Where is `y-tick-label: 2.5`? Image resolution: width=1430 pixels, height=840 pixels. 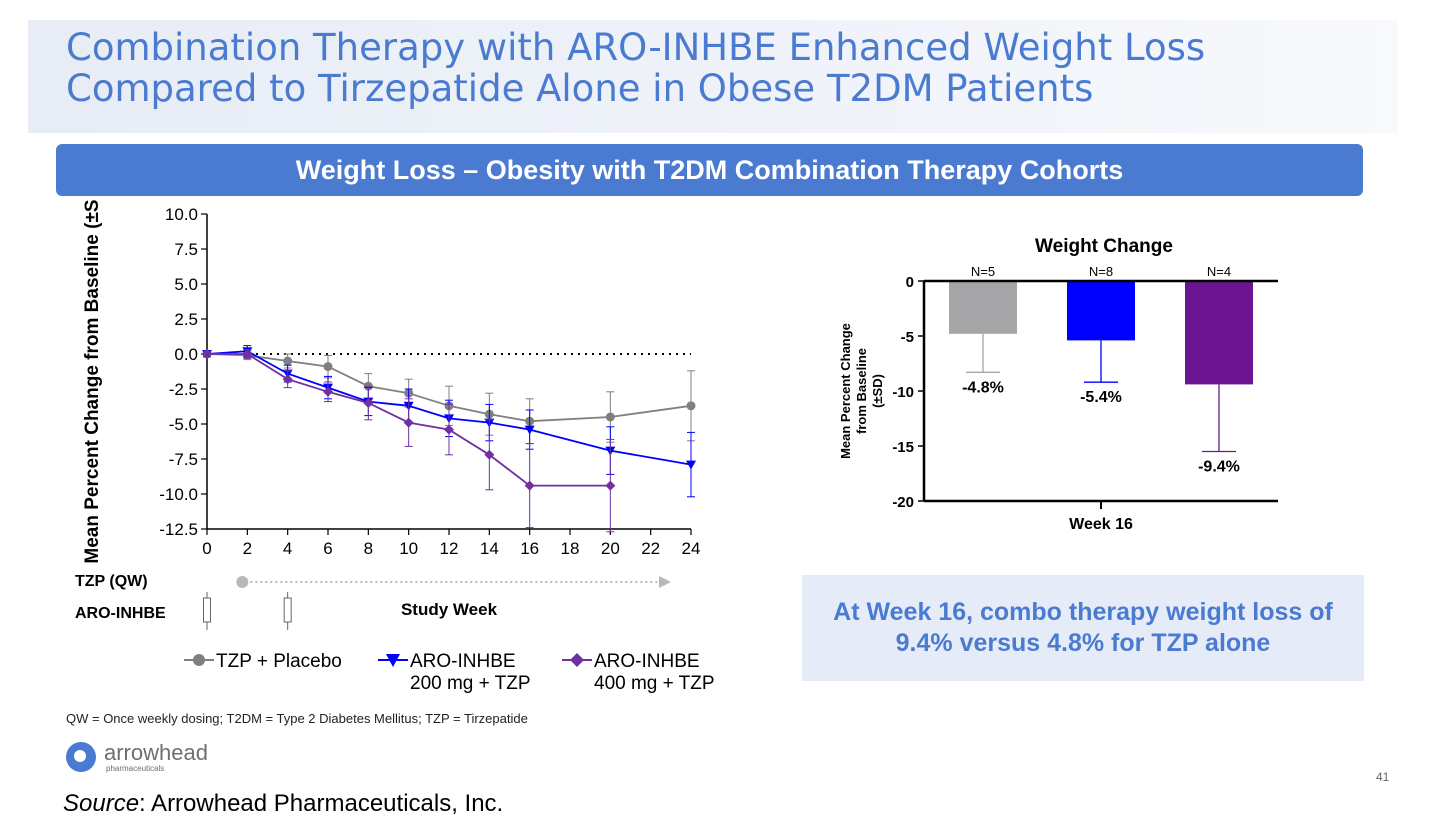 y-tick-label: 2.5 is located at coordinates (186, 319).